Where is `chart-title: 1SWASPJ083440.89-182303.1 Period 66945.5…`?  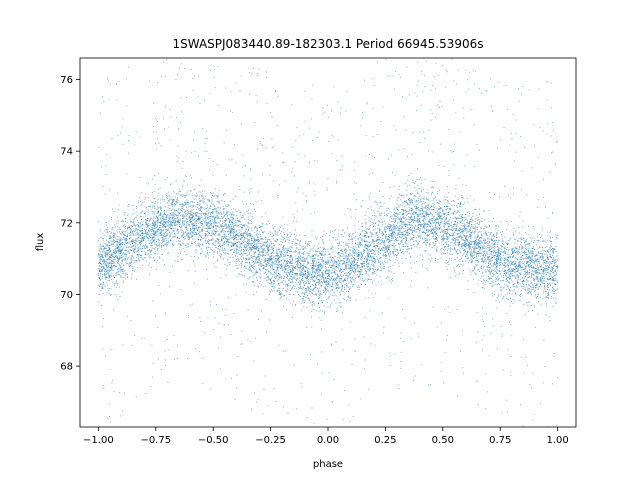 chart-title: 1SWASPJ083440.89-182303.1 Period 66945.5… is located at coordinates (327, 44).